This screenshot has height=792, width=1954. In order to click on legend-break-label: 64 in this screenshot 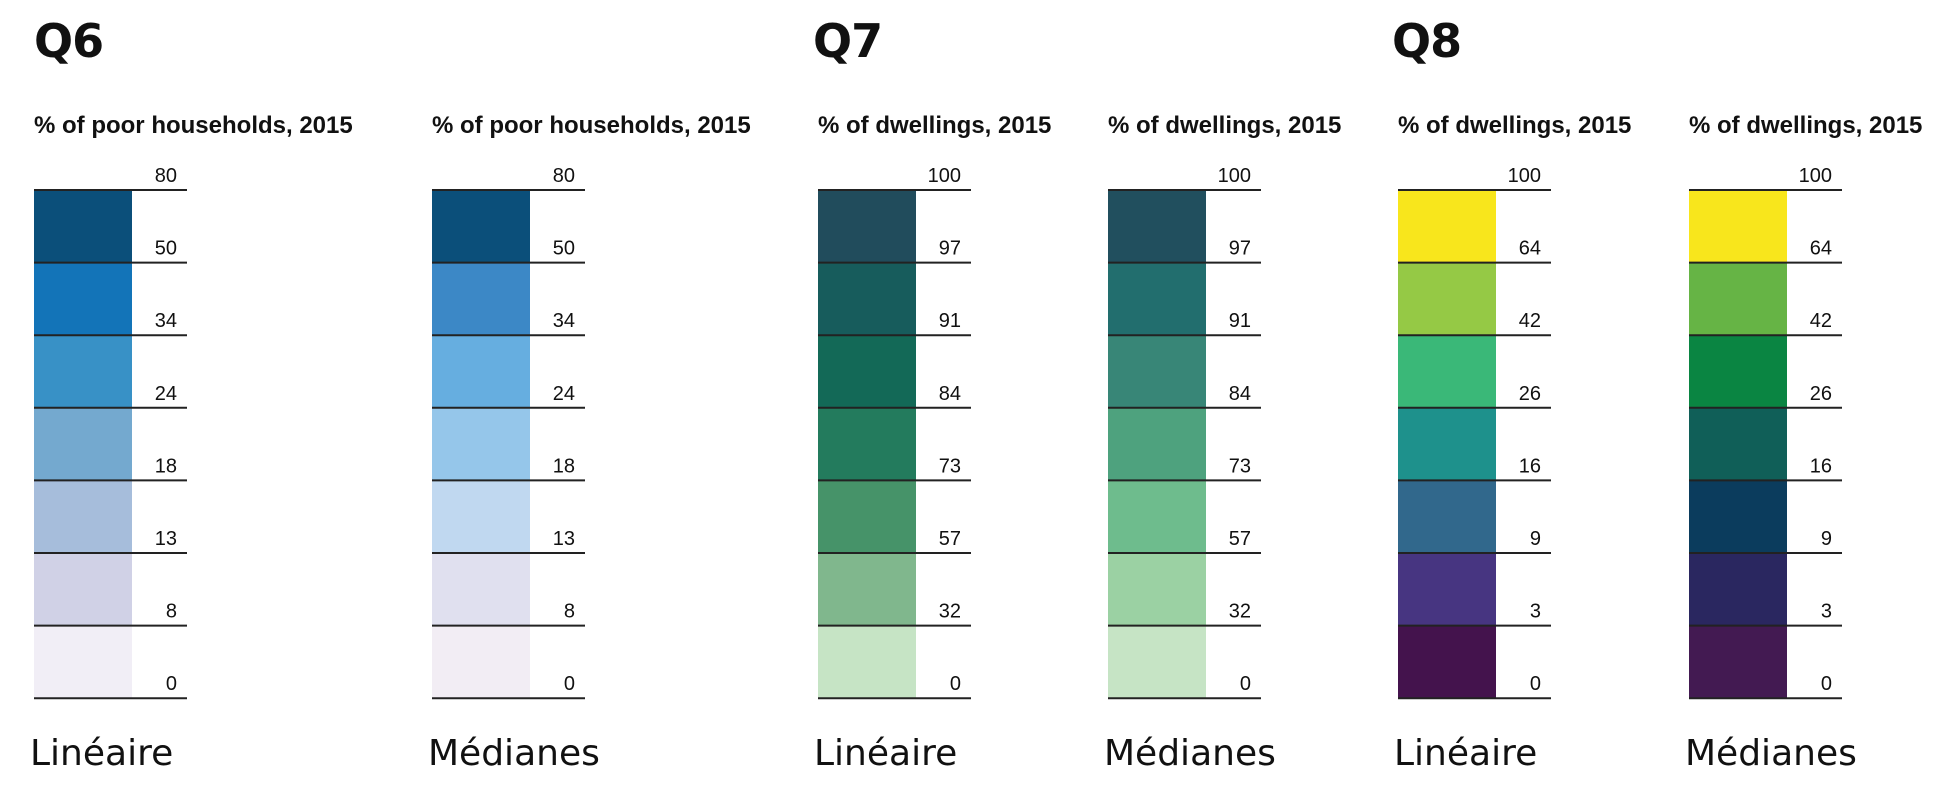, I will do `click(1530, 249)`.